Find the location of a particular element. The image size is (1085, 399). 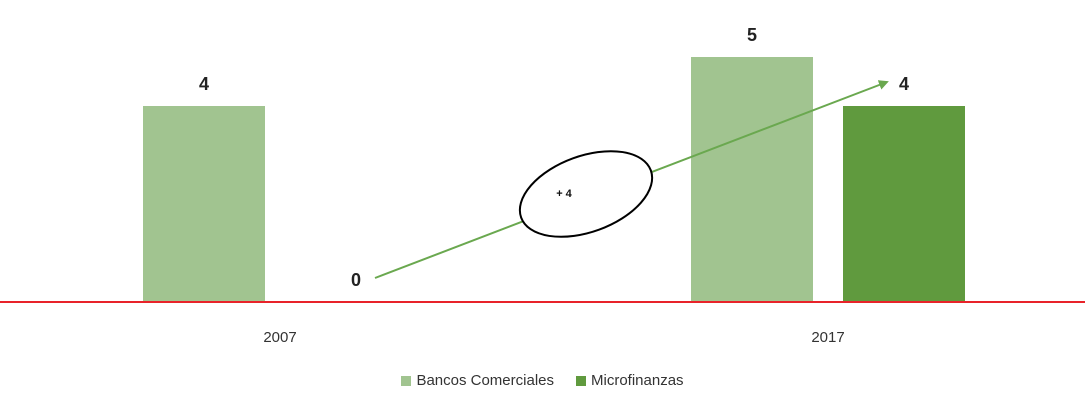

x-tick-label-2007: 2007 is located at coordinates (279, 337).